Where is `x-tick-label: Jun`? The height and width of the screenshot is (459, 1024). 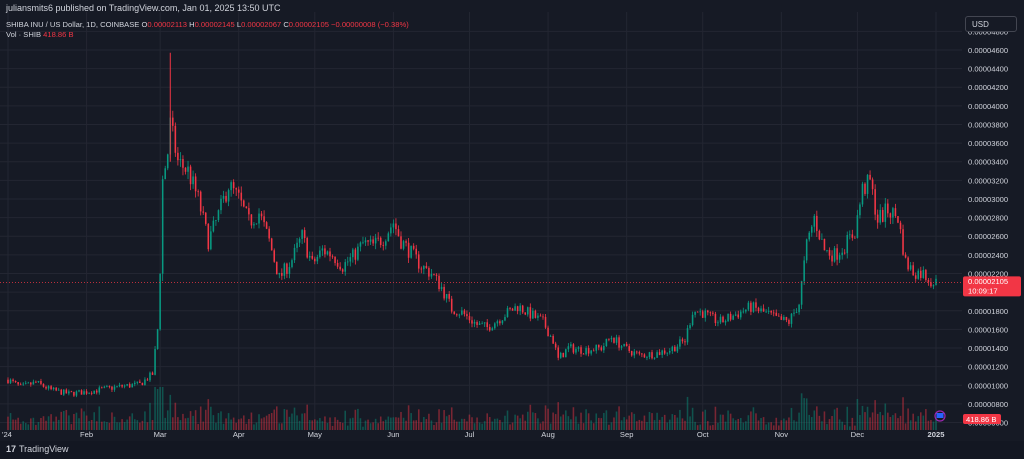
x-tick-label: Jun is located at coordinates (393, 434).